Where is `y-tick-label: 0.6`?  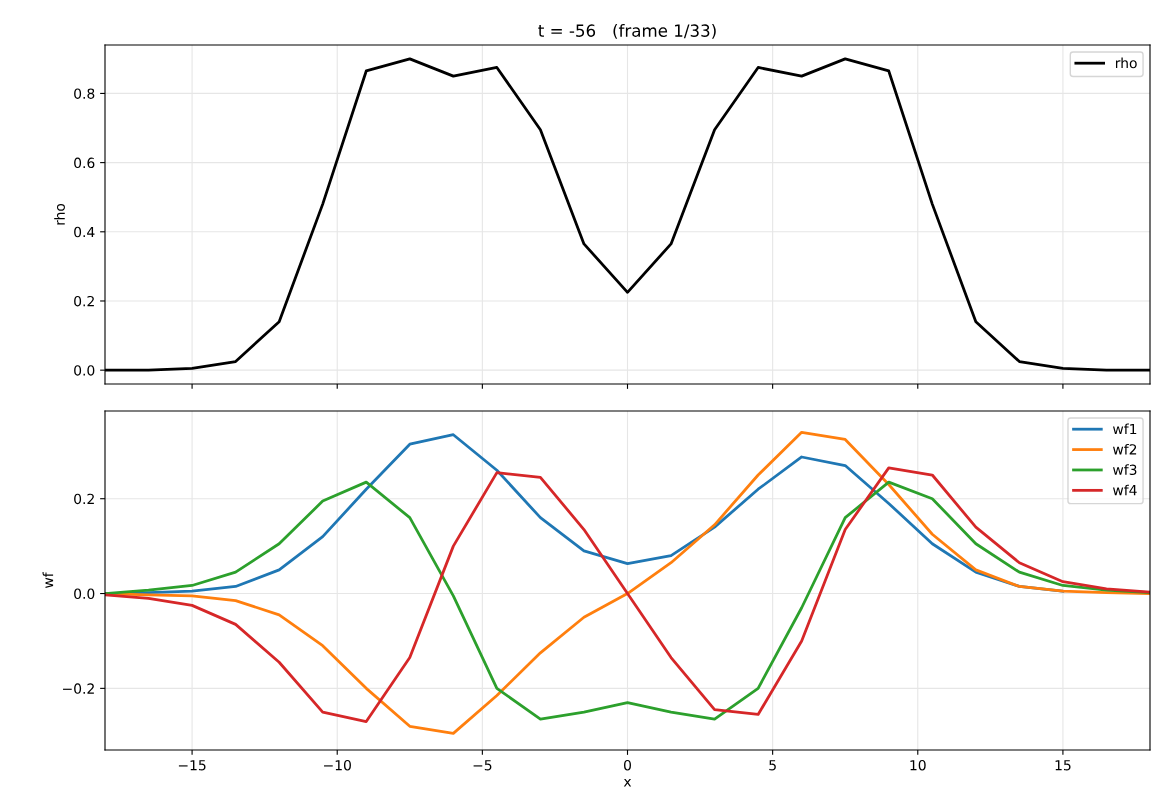
y-tick-label: 0.6 is located at coordinates (84, 163).